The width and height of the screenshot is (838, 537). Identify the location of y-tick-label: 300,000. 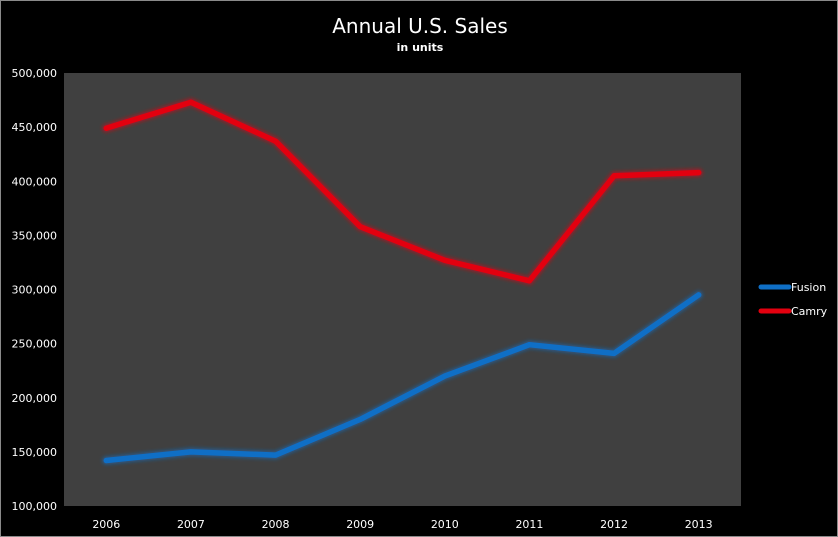
(35, 290).